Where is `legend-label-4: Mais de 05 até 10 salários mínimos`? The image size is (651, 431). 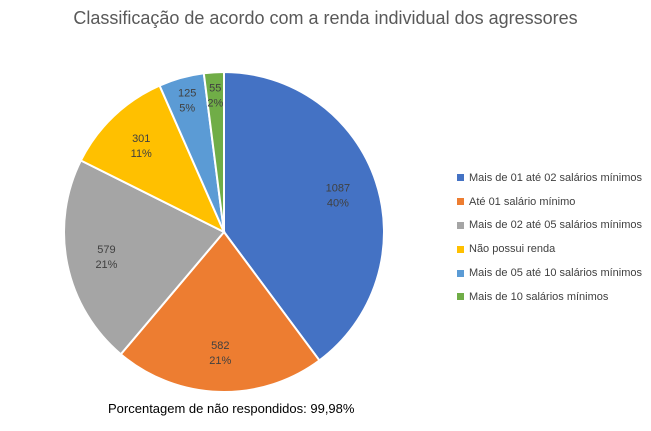 legend-label-4: Mais de 05 até 10 salários mínimos is located at coordinates (556, 273).